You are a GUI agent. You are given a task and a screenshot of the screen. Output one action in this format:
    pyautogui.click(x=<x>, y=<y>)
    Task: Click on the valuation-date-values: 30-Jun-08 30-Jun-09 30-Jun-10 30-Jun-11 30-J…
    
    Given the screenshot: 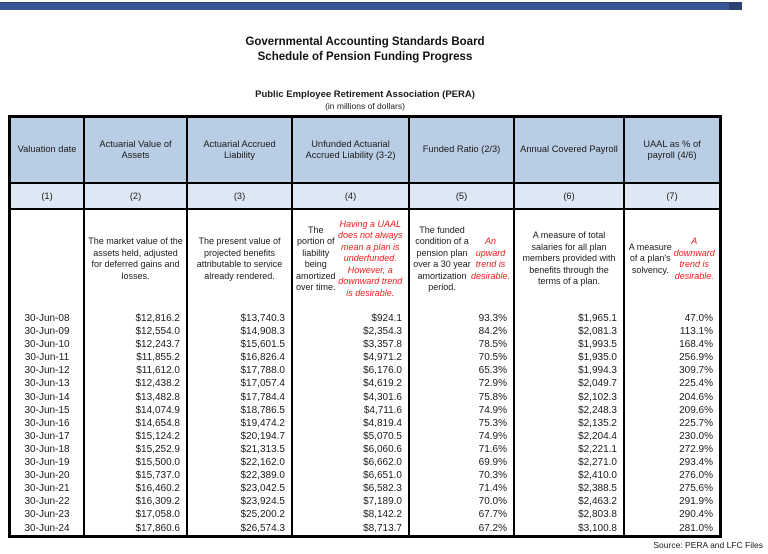 What is the action you would take?
    pyautogui.click(x=47, y=423)
    